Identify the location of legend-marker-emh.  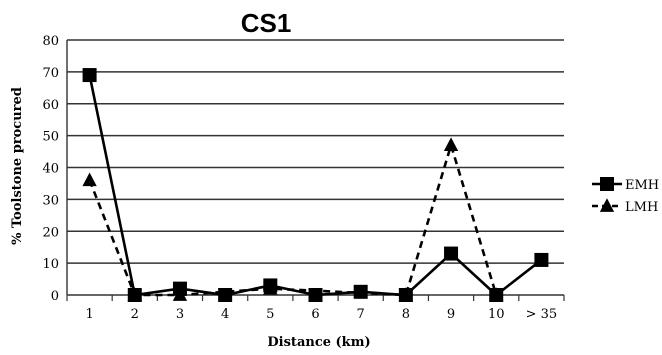
(607, 184).